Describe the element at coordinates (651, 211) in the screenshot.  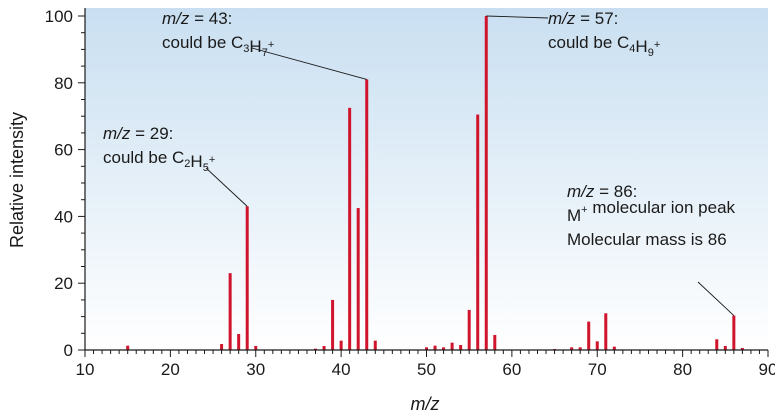
I see `annotation-detail: M+ molecular ion peak` at that location.